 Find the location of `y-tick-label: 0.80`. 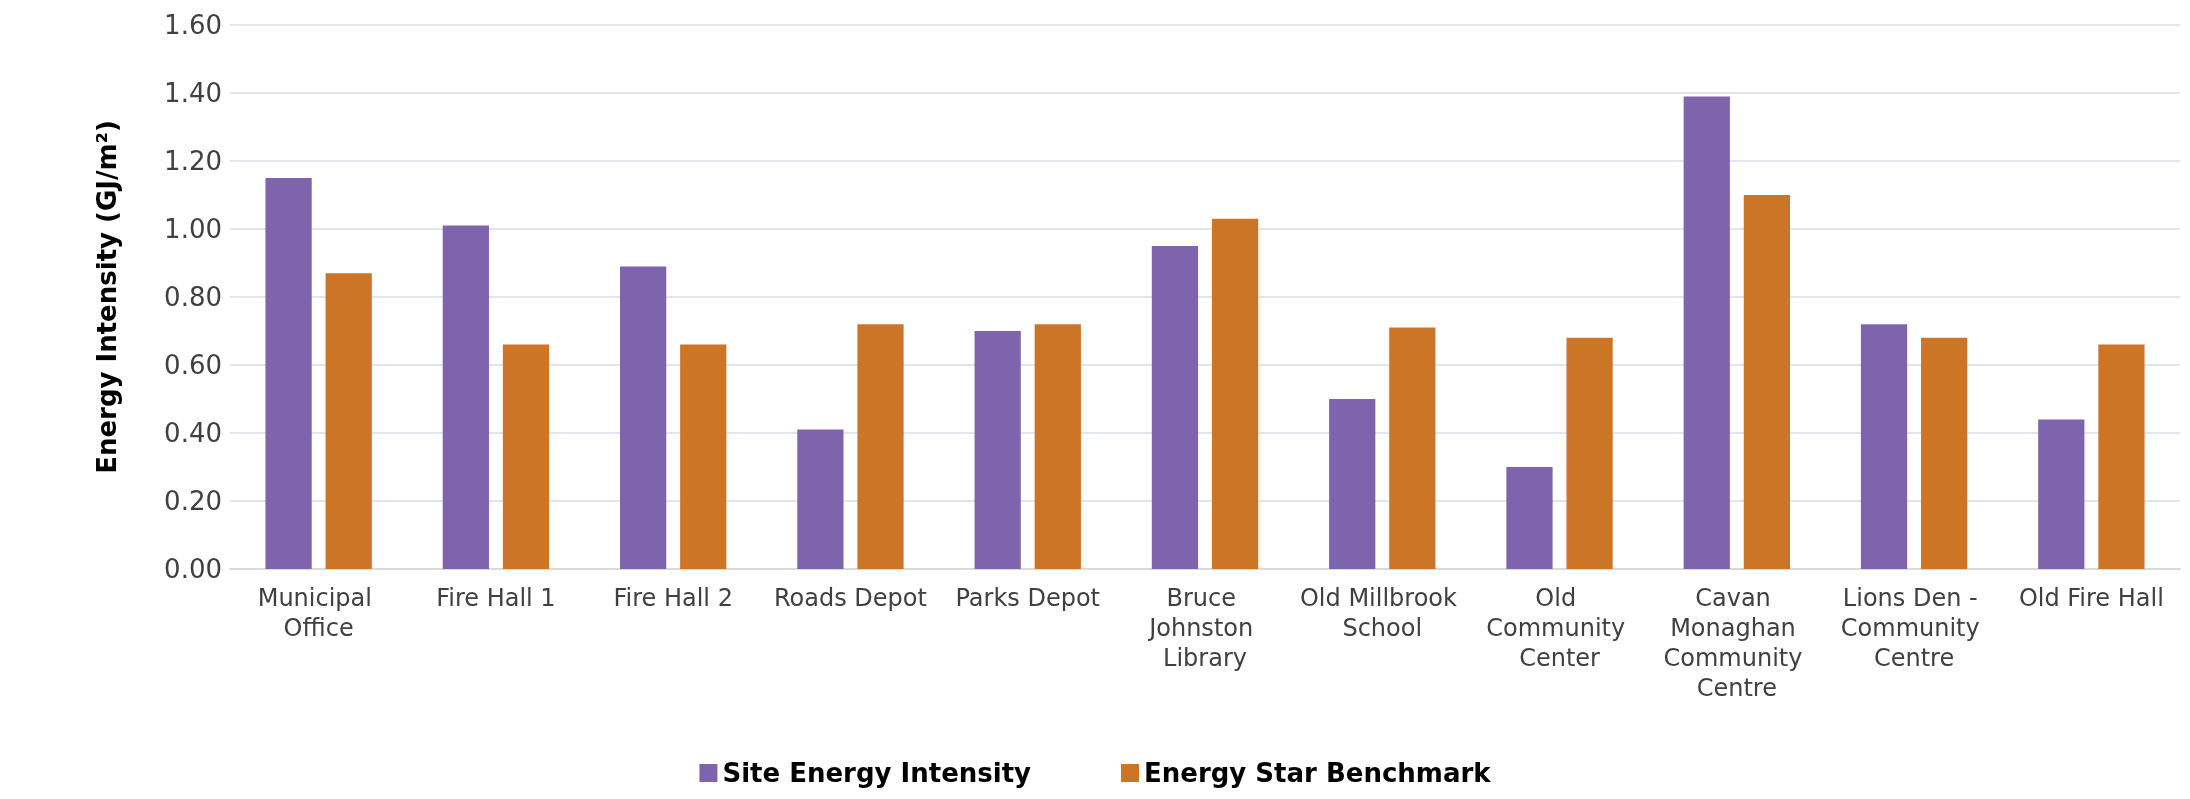

y-tick-label: 0.80 is located at coordinates (193, 297).